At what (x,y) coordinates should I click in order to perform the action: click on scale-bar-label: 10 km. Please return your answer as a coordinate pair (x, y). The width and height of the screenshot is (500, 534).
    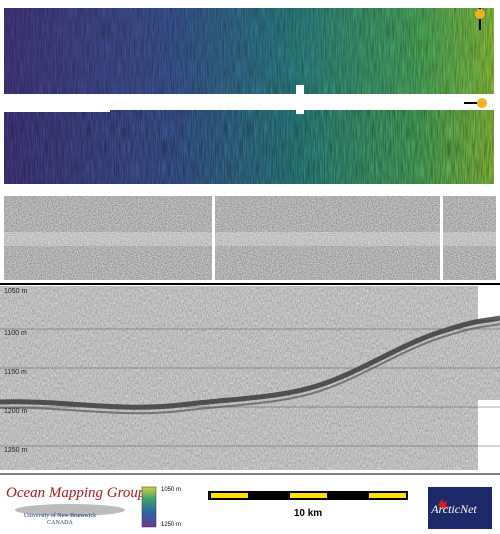
    Looking at the image, I should click on (308, 513).